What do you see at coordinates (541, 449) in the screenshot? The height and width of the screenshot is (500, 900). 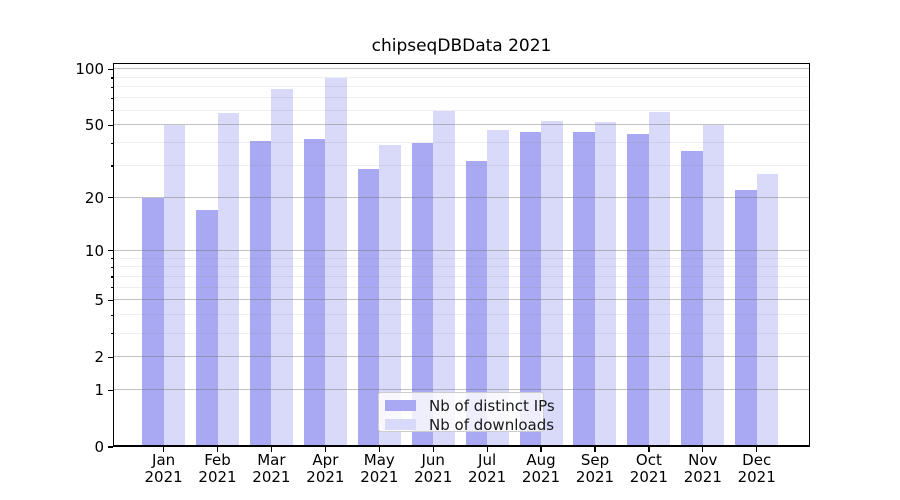 I see `x-tick-aug` at bounding box center [541, 449].